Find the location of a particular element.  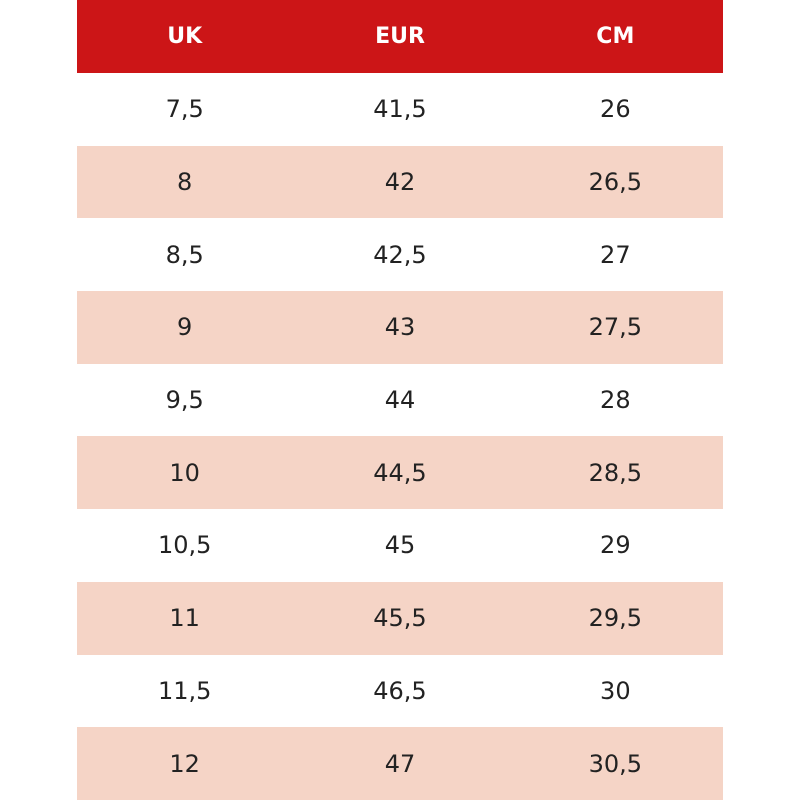

table-cell: 7,5 is located at coordinates (185, 109).